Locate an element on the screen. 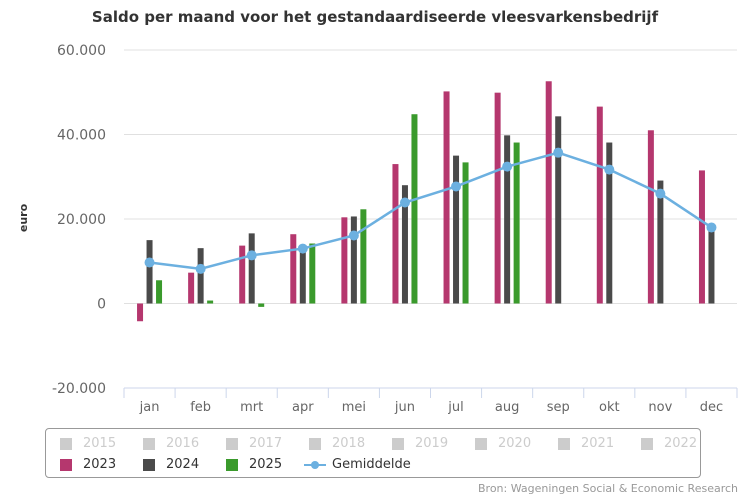 The width and height of the screenshot is (750, 500). legend-item-gemiddelde: Gemiddelde is located at coordinates (357, 464).